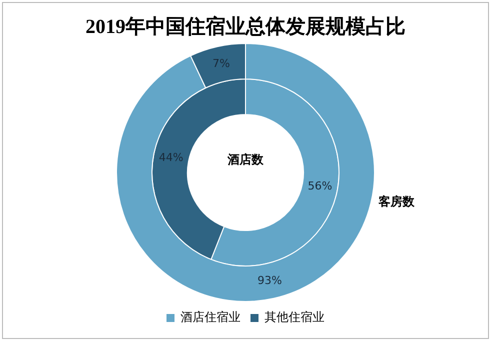 This screenshot has width=491, height=341. What do you see at coordinates (397, 201) in the screenshot?
I see `slice-label: 客房数` at bounding box center [397, 201].